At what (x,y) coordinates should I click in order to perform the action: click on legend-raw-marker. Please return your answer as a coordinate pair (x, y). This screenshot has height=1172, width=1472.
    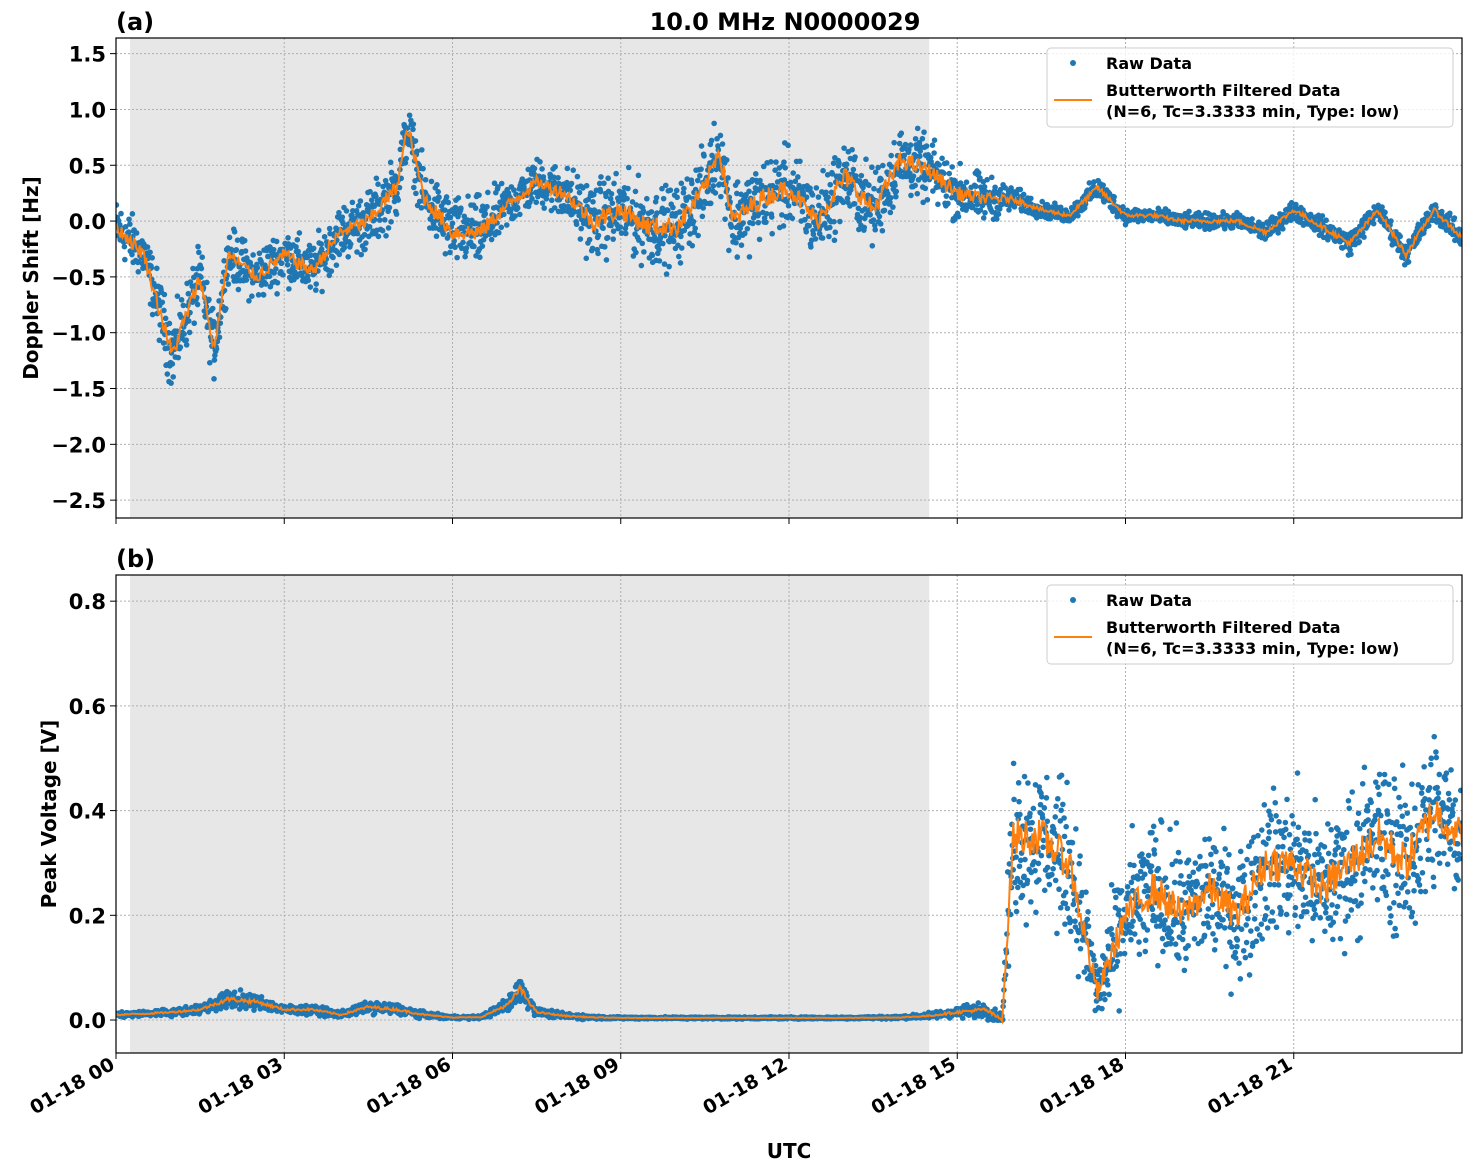
    Looking at the image, I should click on (1073, 63).